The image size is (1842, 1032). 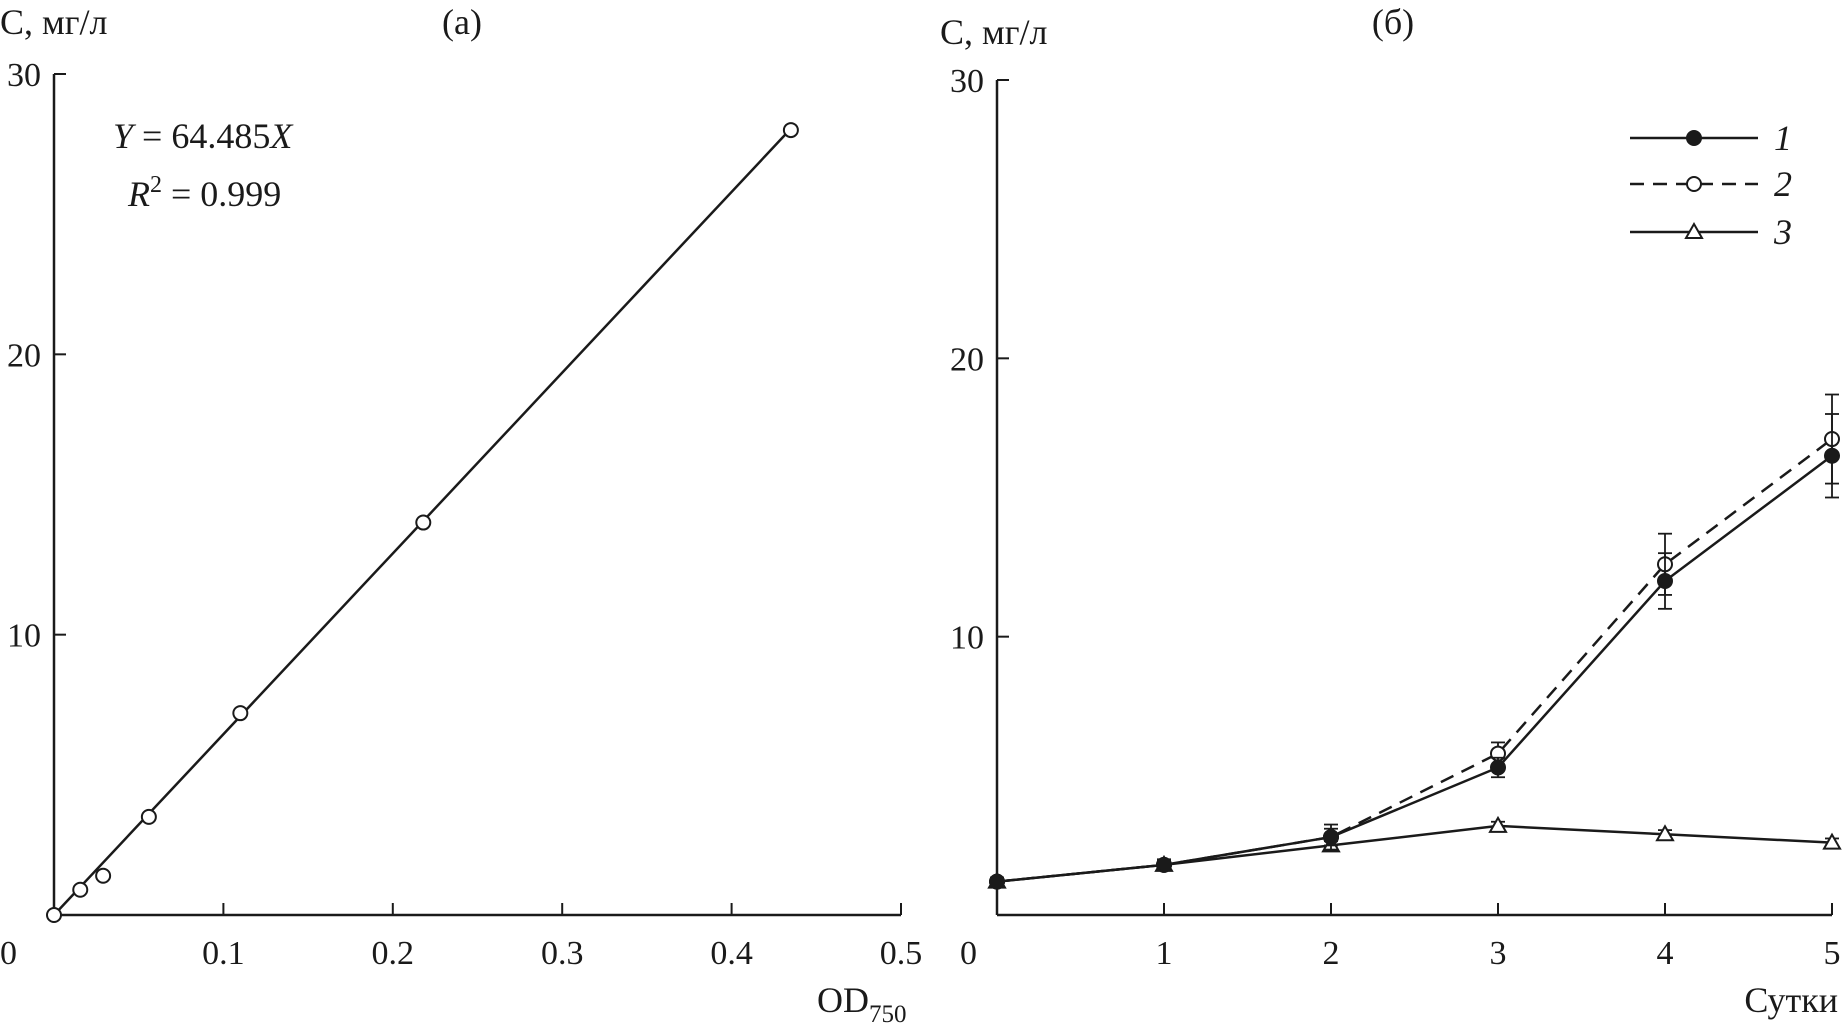 I want to click on panel-b-y-ticks: 10 20 30, so click(x=979, y=360).